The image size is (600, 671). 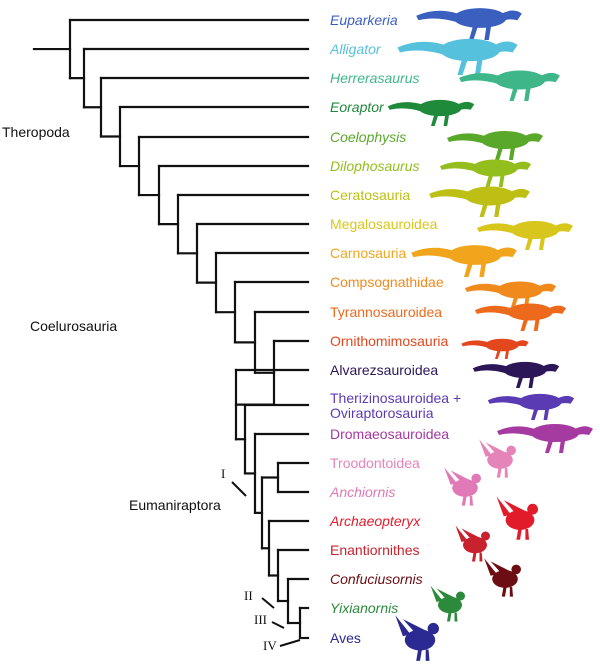 I want to click on taxon-label-dromaeosauroidea: Dromaeosauroidea, so click(x=389, y=434).